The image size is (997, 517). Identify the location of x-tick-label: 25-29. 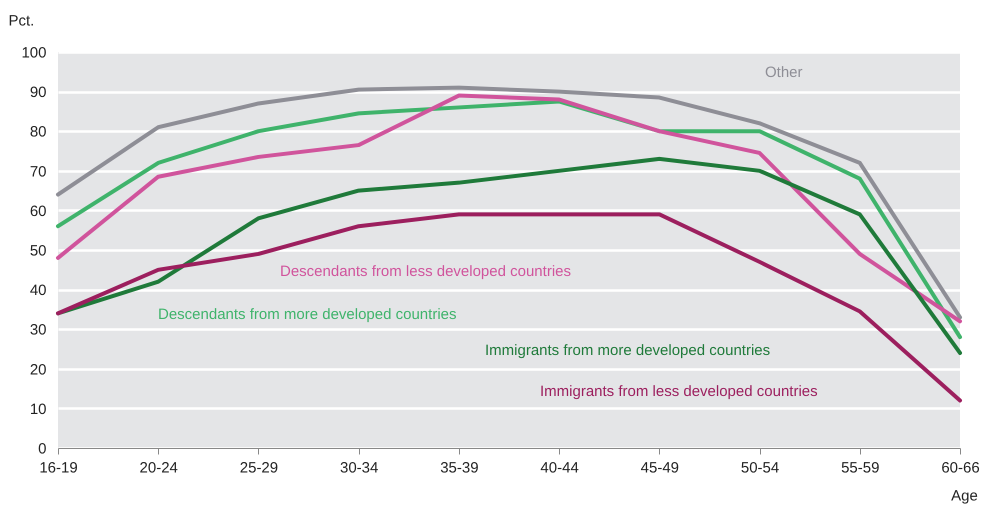
(259, 468).